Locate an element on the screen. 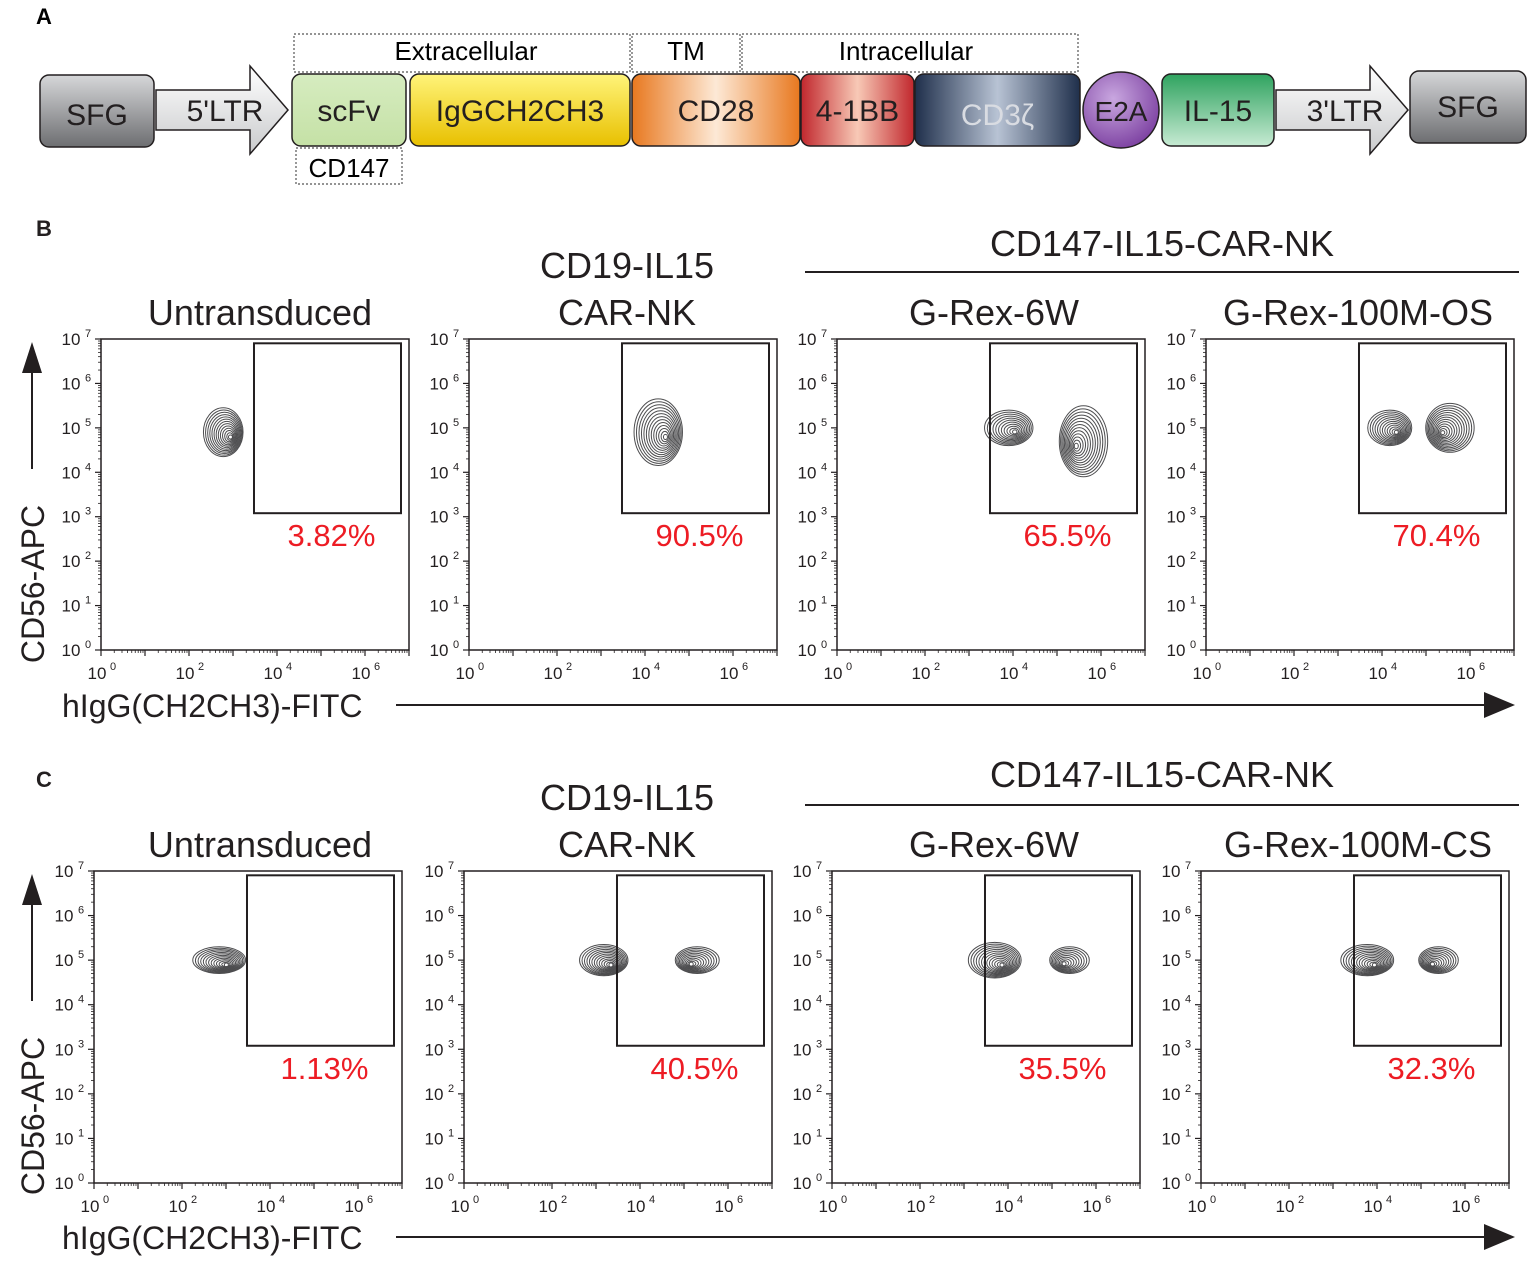  construct-il-15-8: IL-15 is located at coordinates (1218, 110).